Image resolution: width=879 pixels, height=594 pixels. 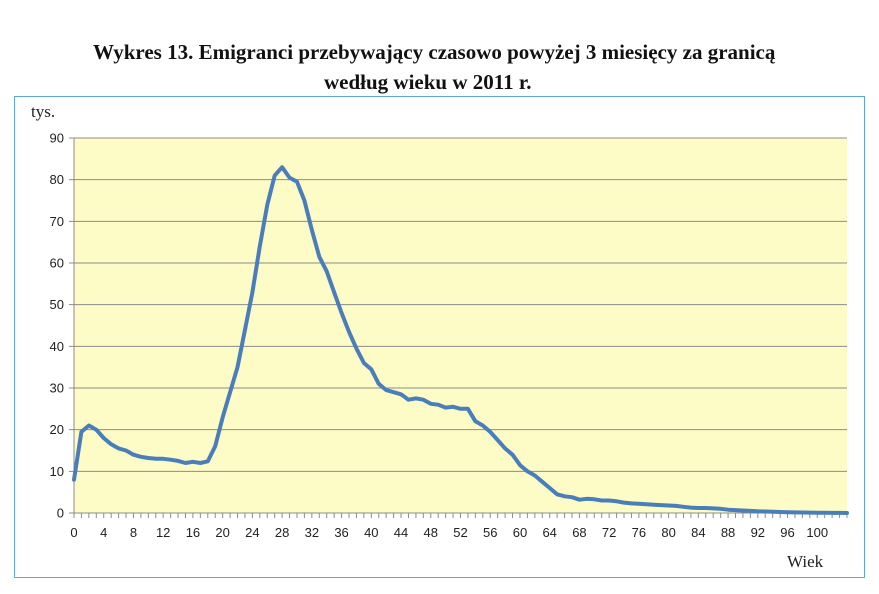 I want to click on y-tick-label: 20, so click(x=57, y=429).